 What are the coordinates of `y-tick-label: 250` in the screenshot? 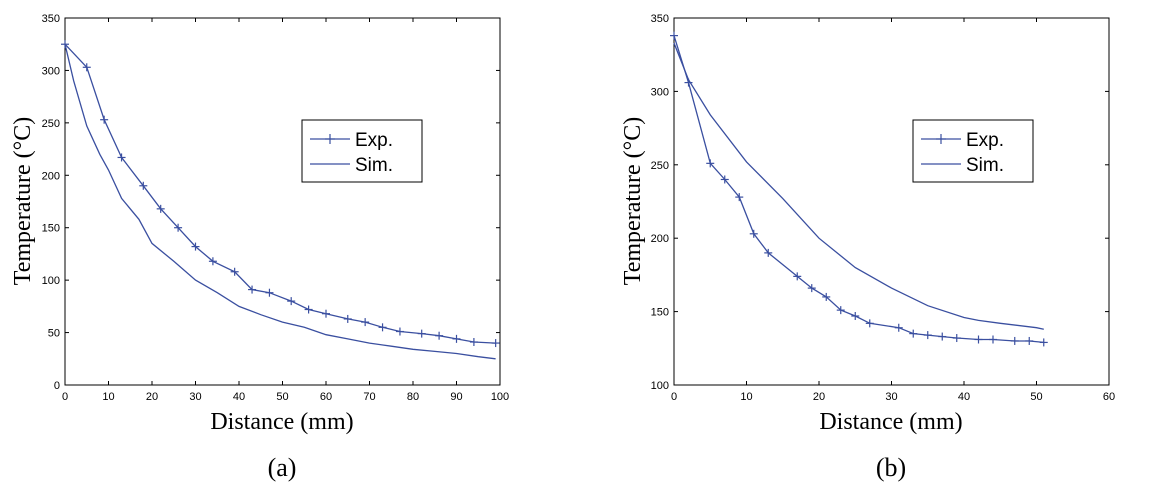 It's located at (660, 166).